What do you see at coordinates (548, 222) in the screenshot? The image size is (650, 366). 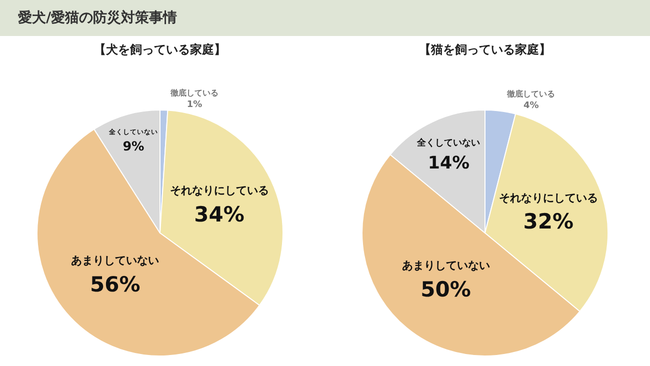 I see `data-label: 32%` at bounding box center [548, 222].